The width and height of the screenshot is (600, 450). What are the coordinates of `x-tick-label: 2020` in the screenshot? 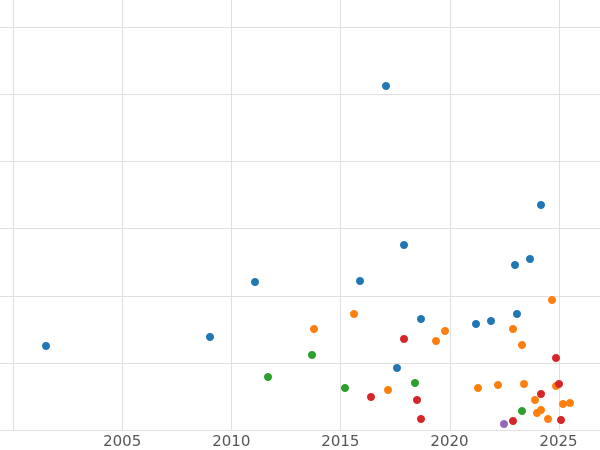 It's located at (449, 441).